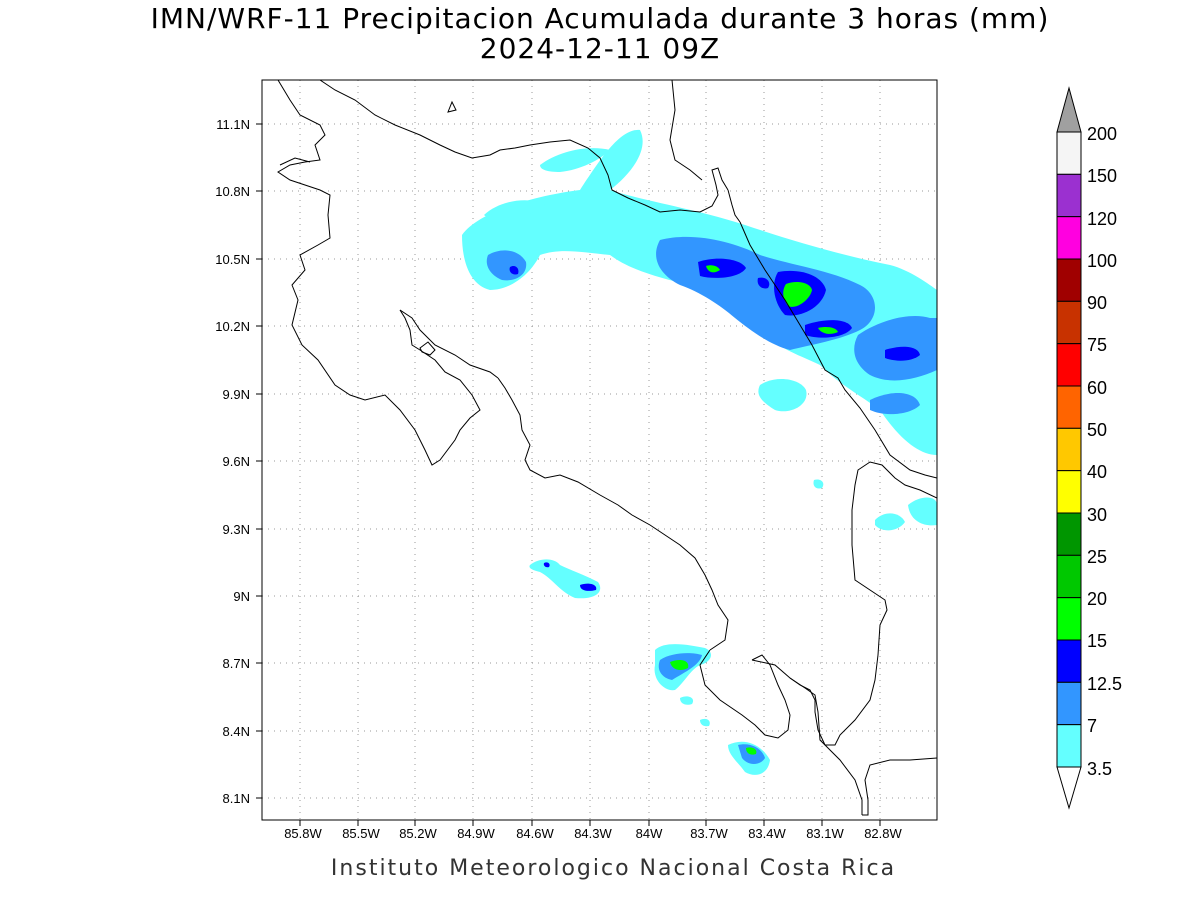 This screenshot has height=900, width=1200. Describe the element at coordinates (709, 833) in the screenshot. I see `lon-label: 83.7W` at that location.